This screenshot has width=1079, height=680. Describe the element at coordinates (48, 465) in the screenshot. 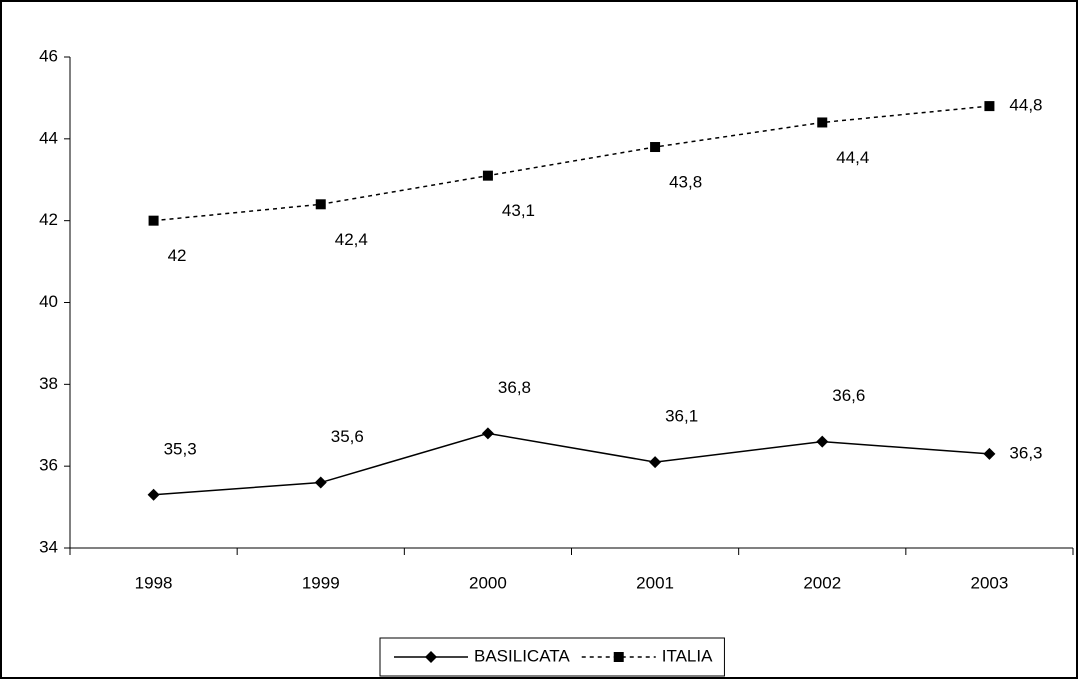

I see `y-tick-label: 36` at that location.